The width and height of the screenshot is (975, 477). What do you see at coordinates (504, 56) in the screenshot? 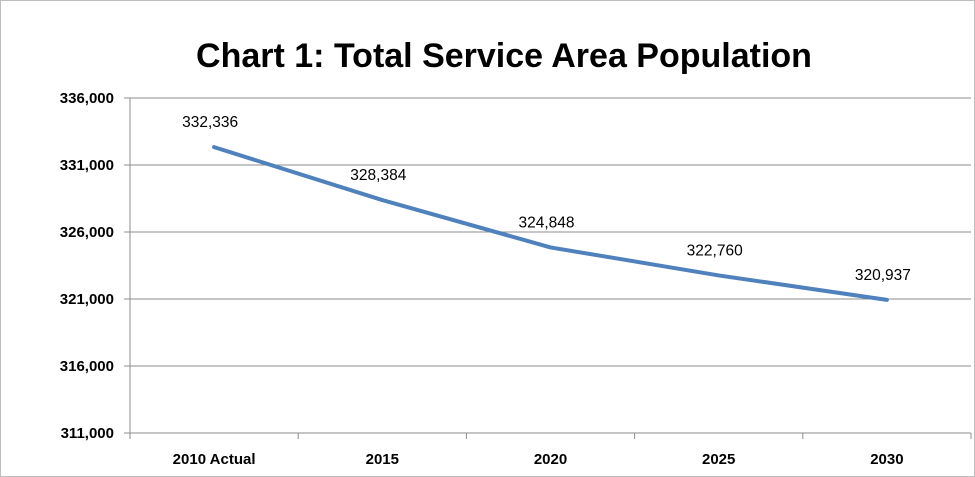
I see `chart-title: Chart 1: Total Service Area Population` at bounding box center [504, 56].